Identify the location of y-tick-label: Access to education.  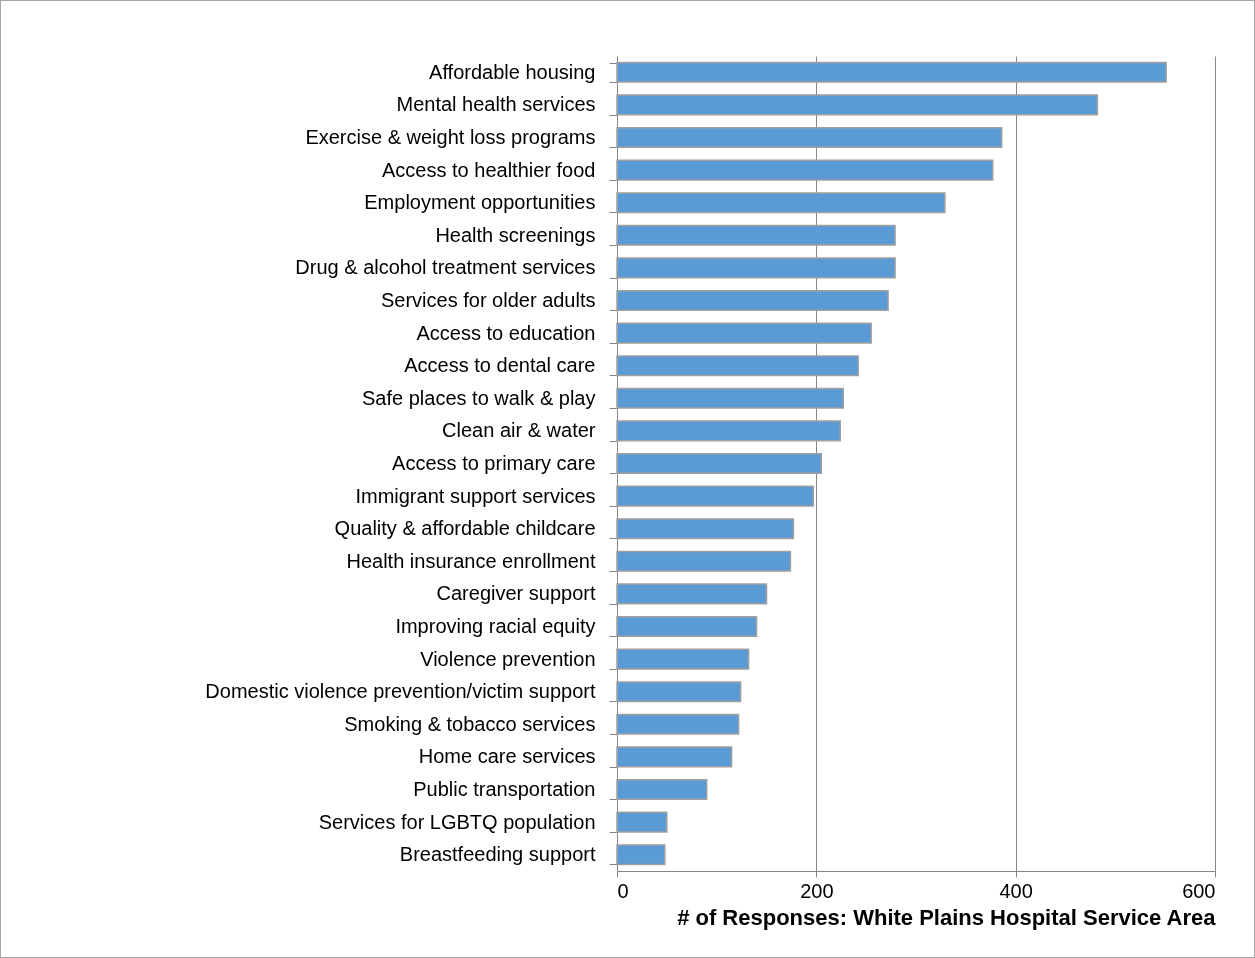
(506, 332).